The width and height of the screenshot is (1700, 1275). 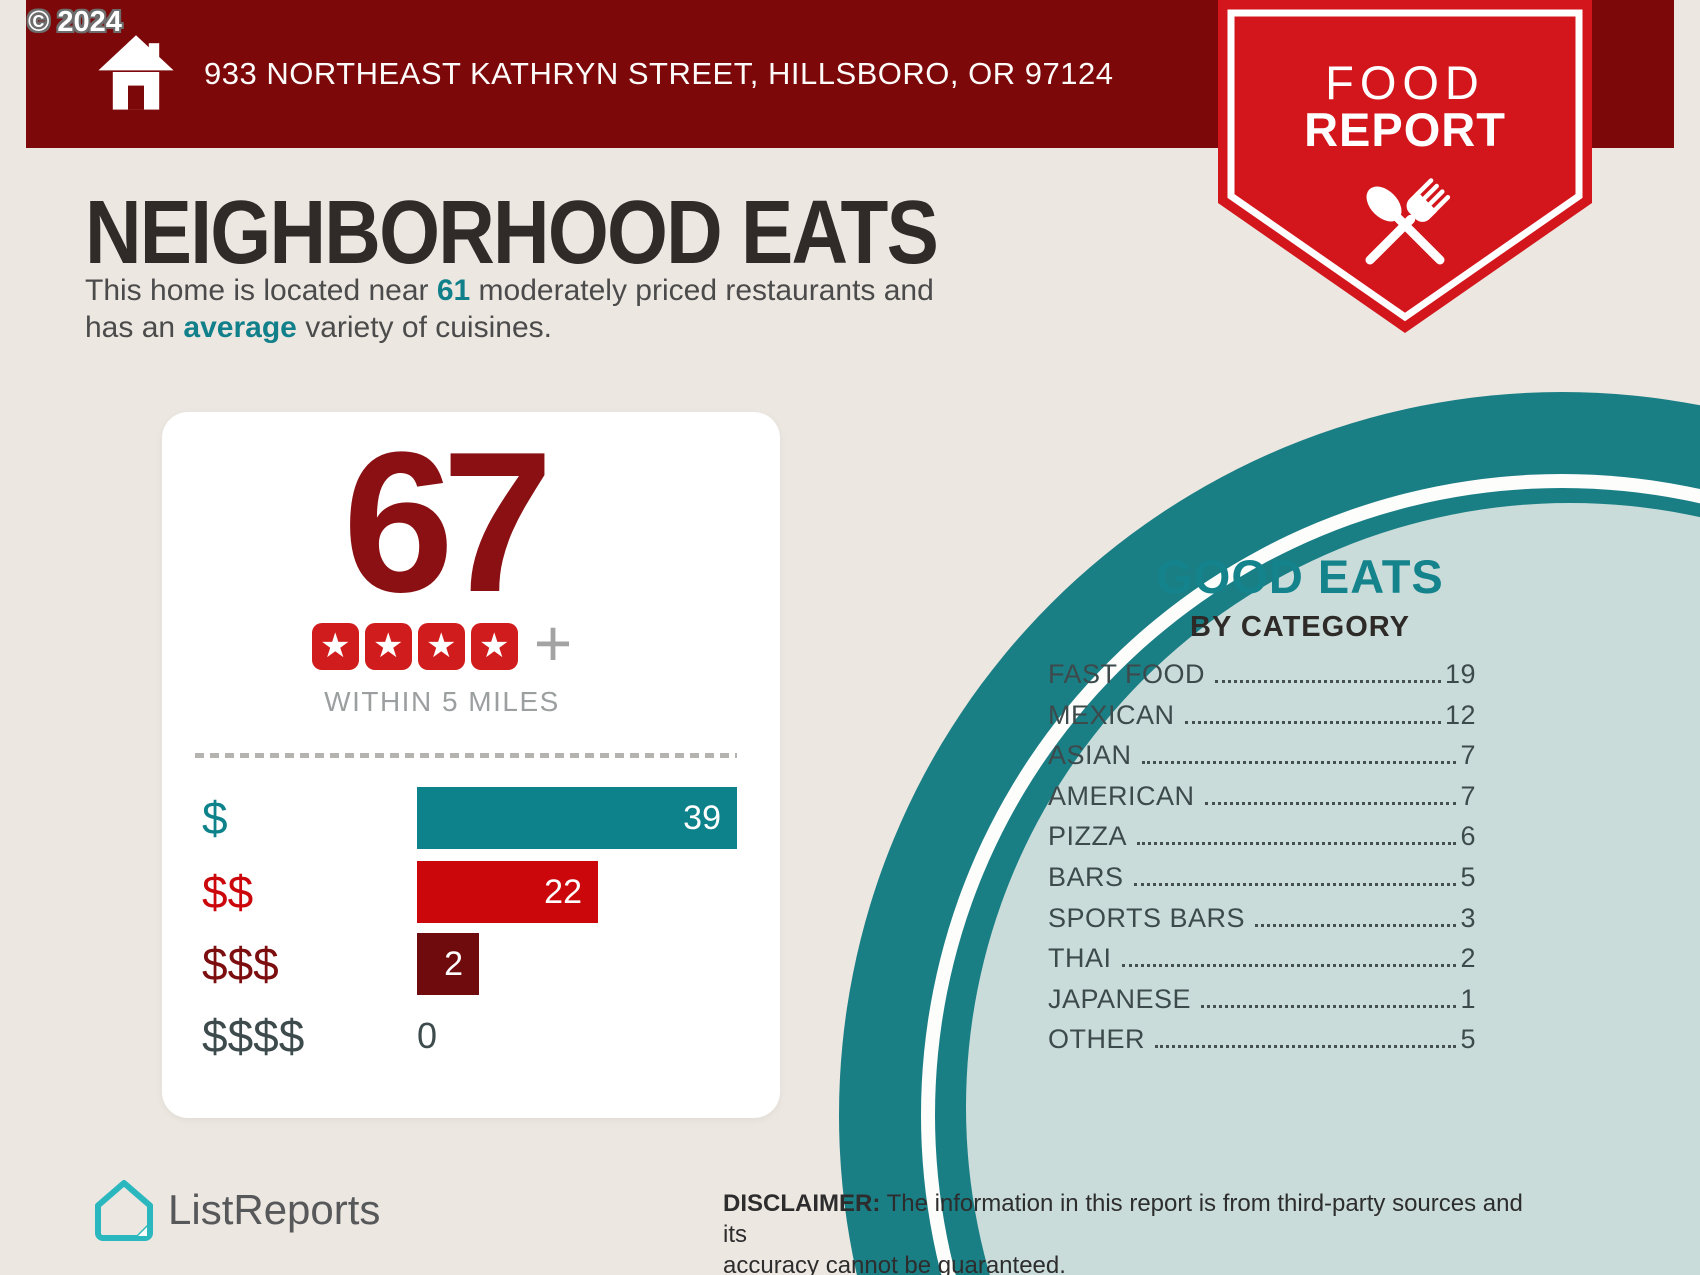 I want to click on category-row: OTHER 5, so click(x=1262, y=1039).